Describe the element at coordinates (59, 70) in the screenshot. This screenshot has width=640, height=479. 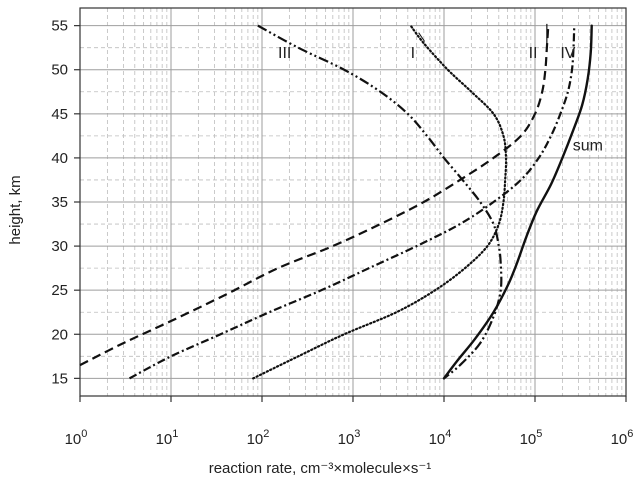
I see `y-tick-label: 50` at that location.